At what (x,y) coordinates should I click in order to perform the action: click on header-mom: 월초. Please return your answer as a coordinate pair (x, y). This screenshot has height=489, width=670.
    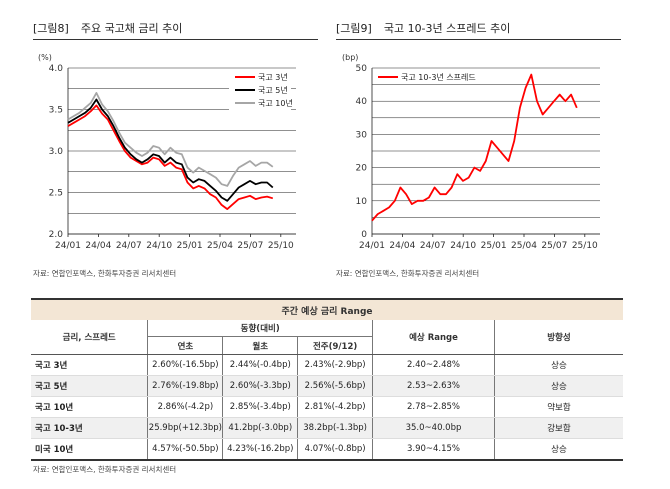
    Looking at the image, I should click on (260, 345).